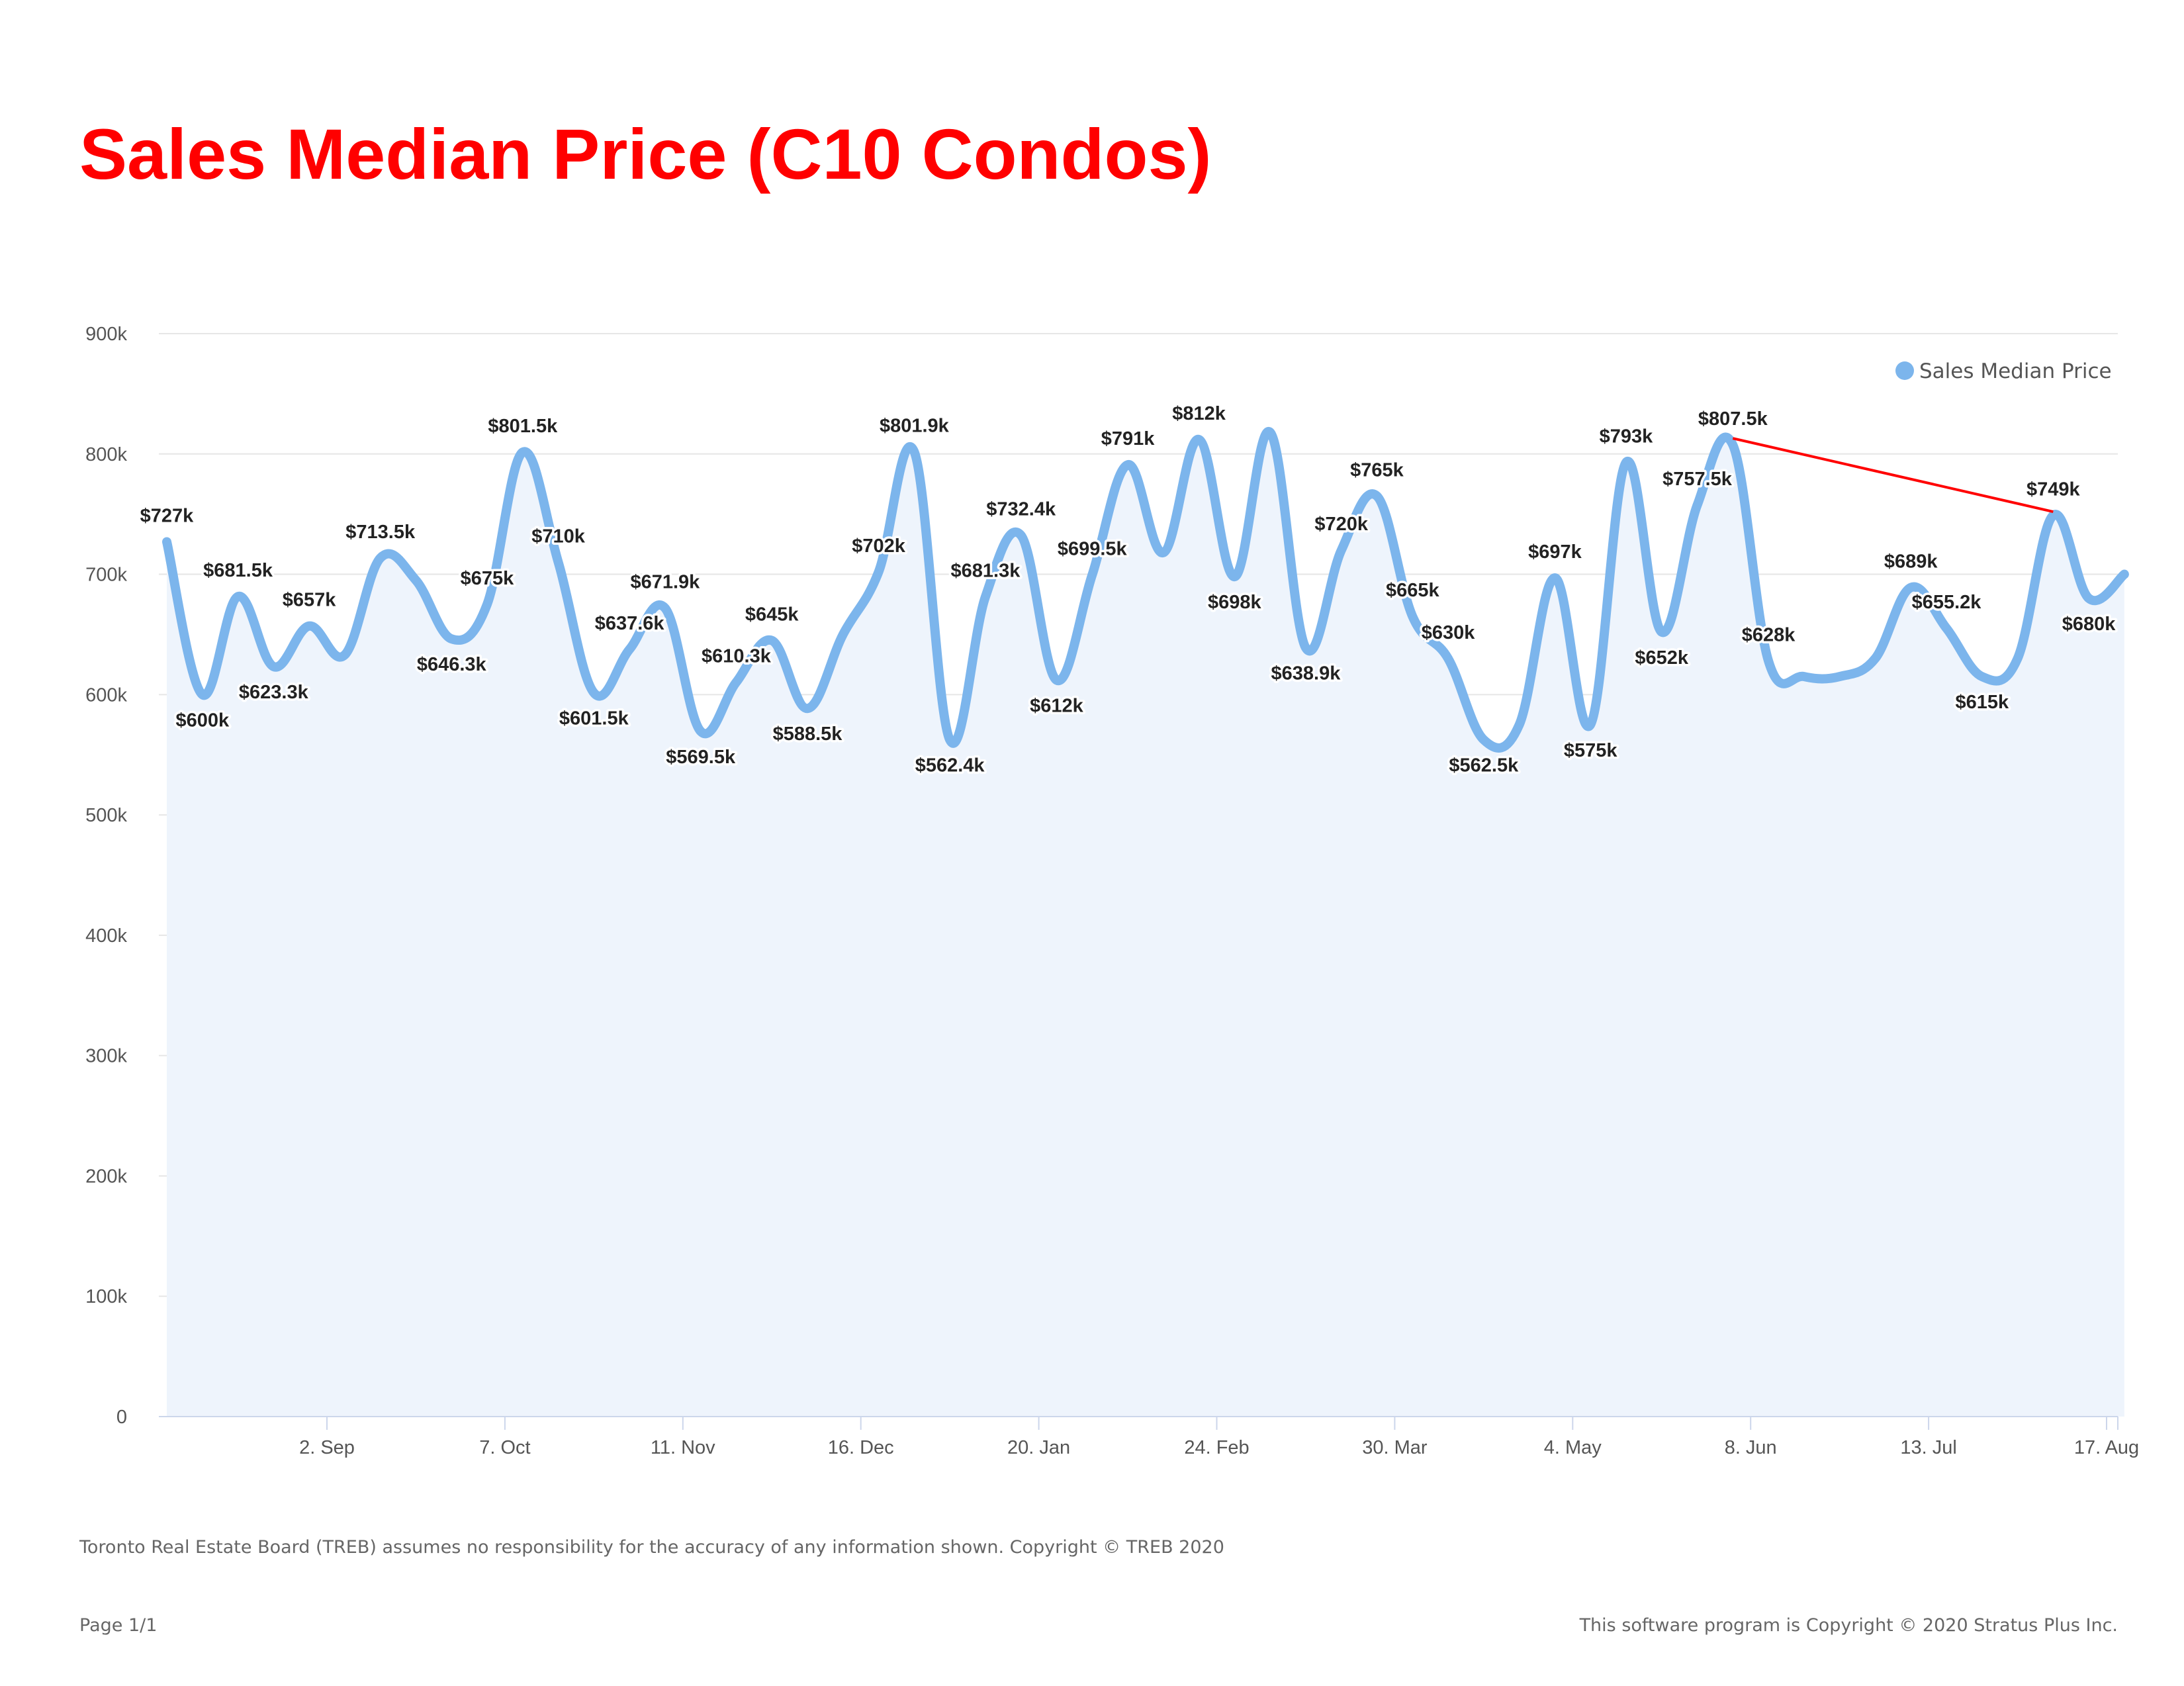  I want to click on x-tick-label: 7. Oct, so click(504, 1447).